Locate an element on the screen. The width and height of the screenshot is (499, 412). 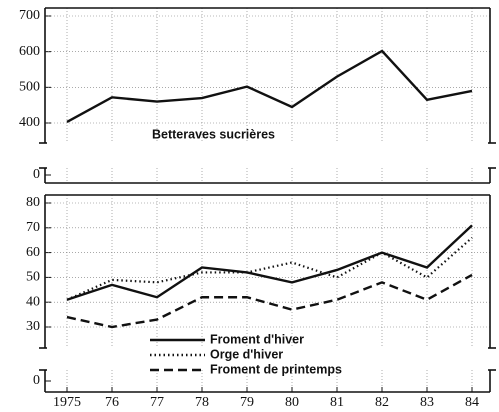
x-tick-label: 1975 is located at coordinates (67, 402).